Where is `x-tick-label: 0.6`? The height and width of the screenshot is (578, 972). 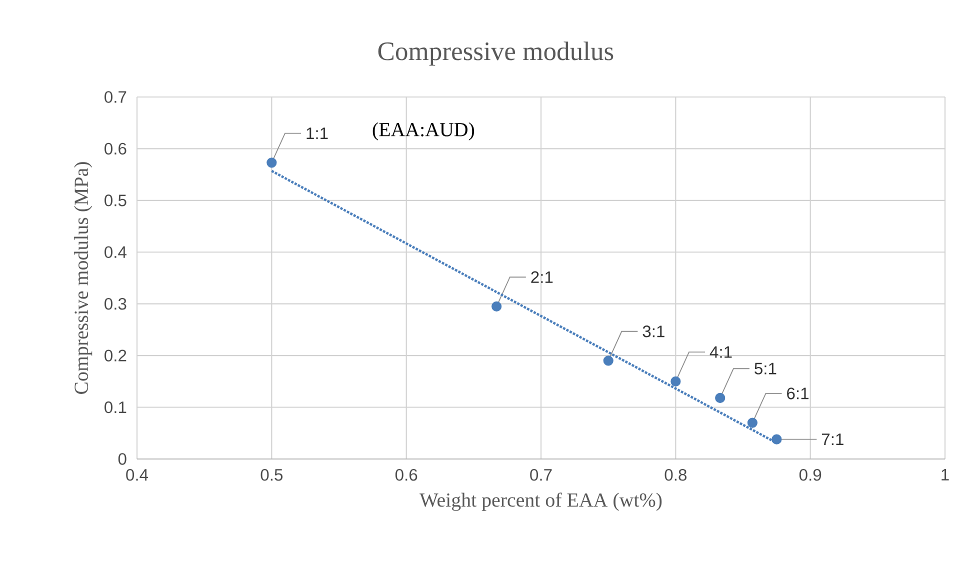 x-tick-label: 0.6 is located at coordinates (406, 475).